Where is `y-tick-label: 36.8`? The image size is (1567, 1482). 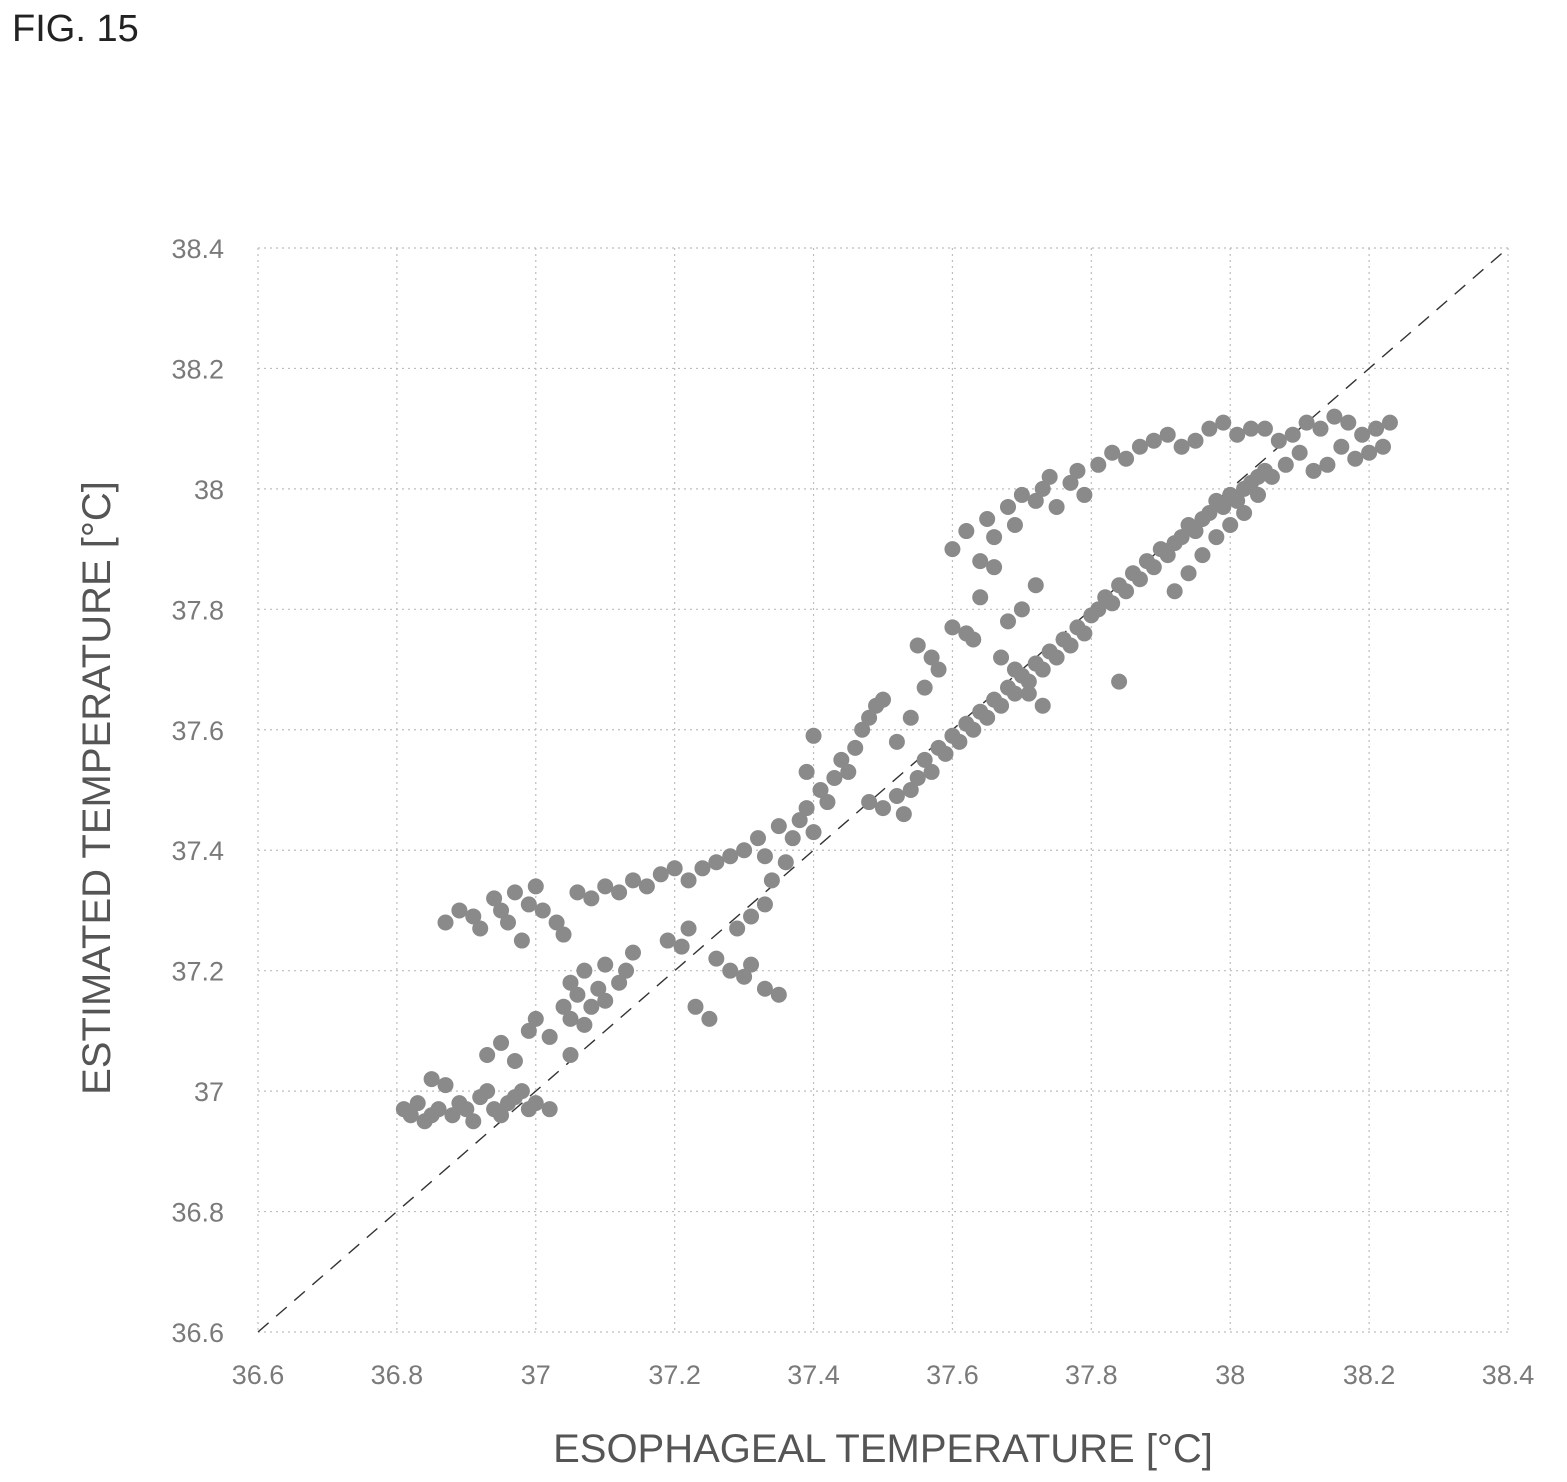
y-tick-label: 36.8 is located at coordinates (197, 1213).